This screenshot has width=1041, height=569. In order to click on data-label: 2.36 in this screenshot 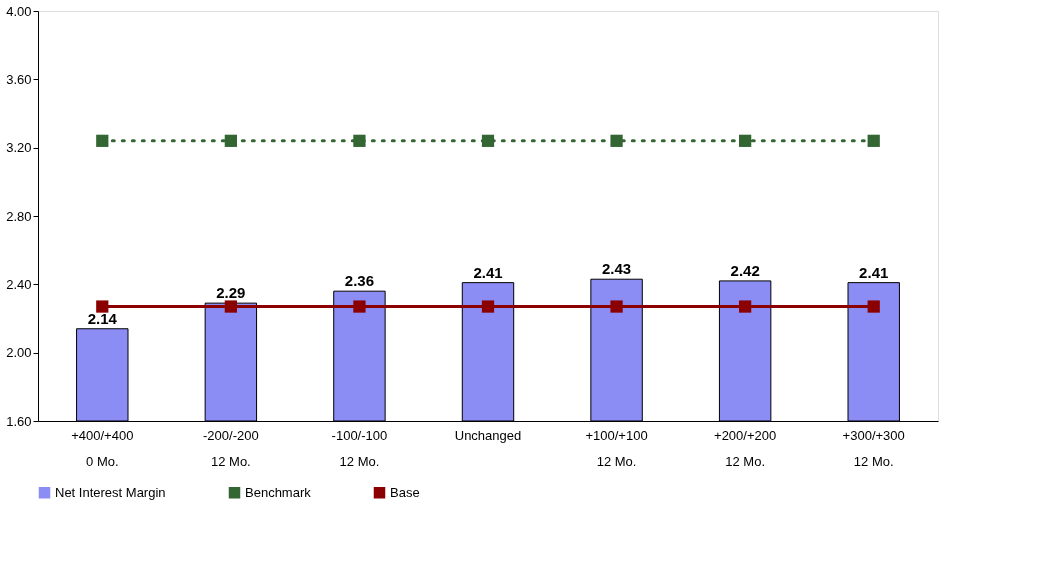, I will do `click(359, 281)`.